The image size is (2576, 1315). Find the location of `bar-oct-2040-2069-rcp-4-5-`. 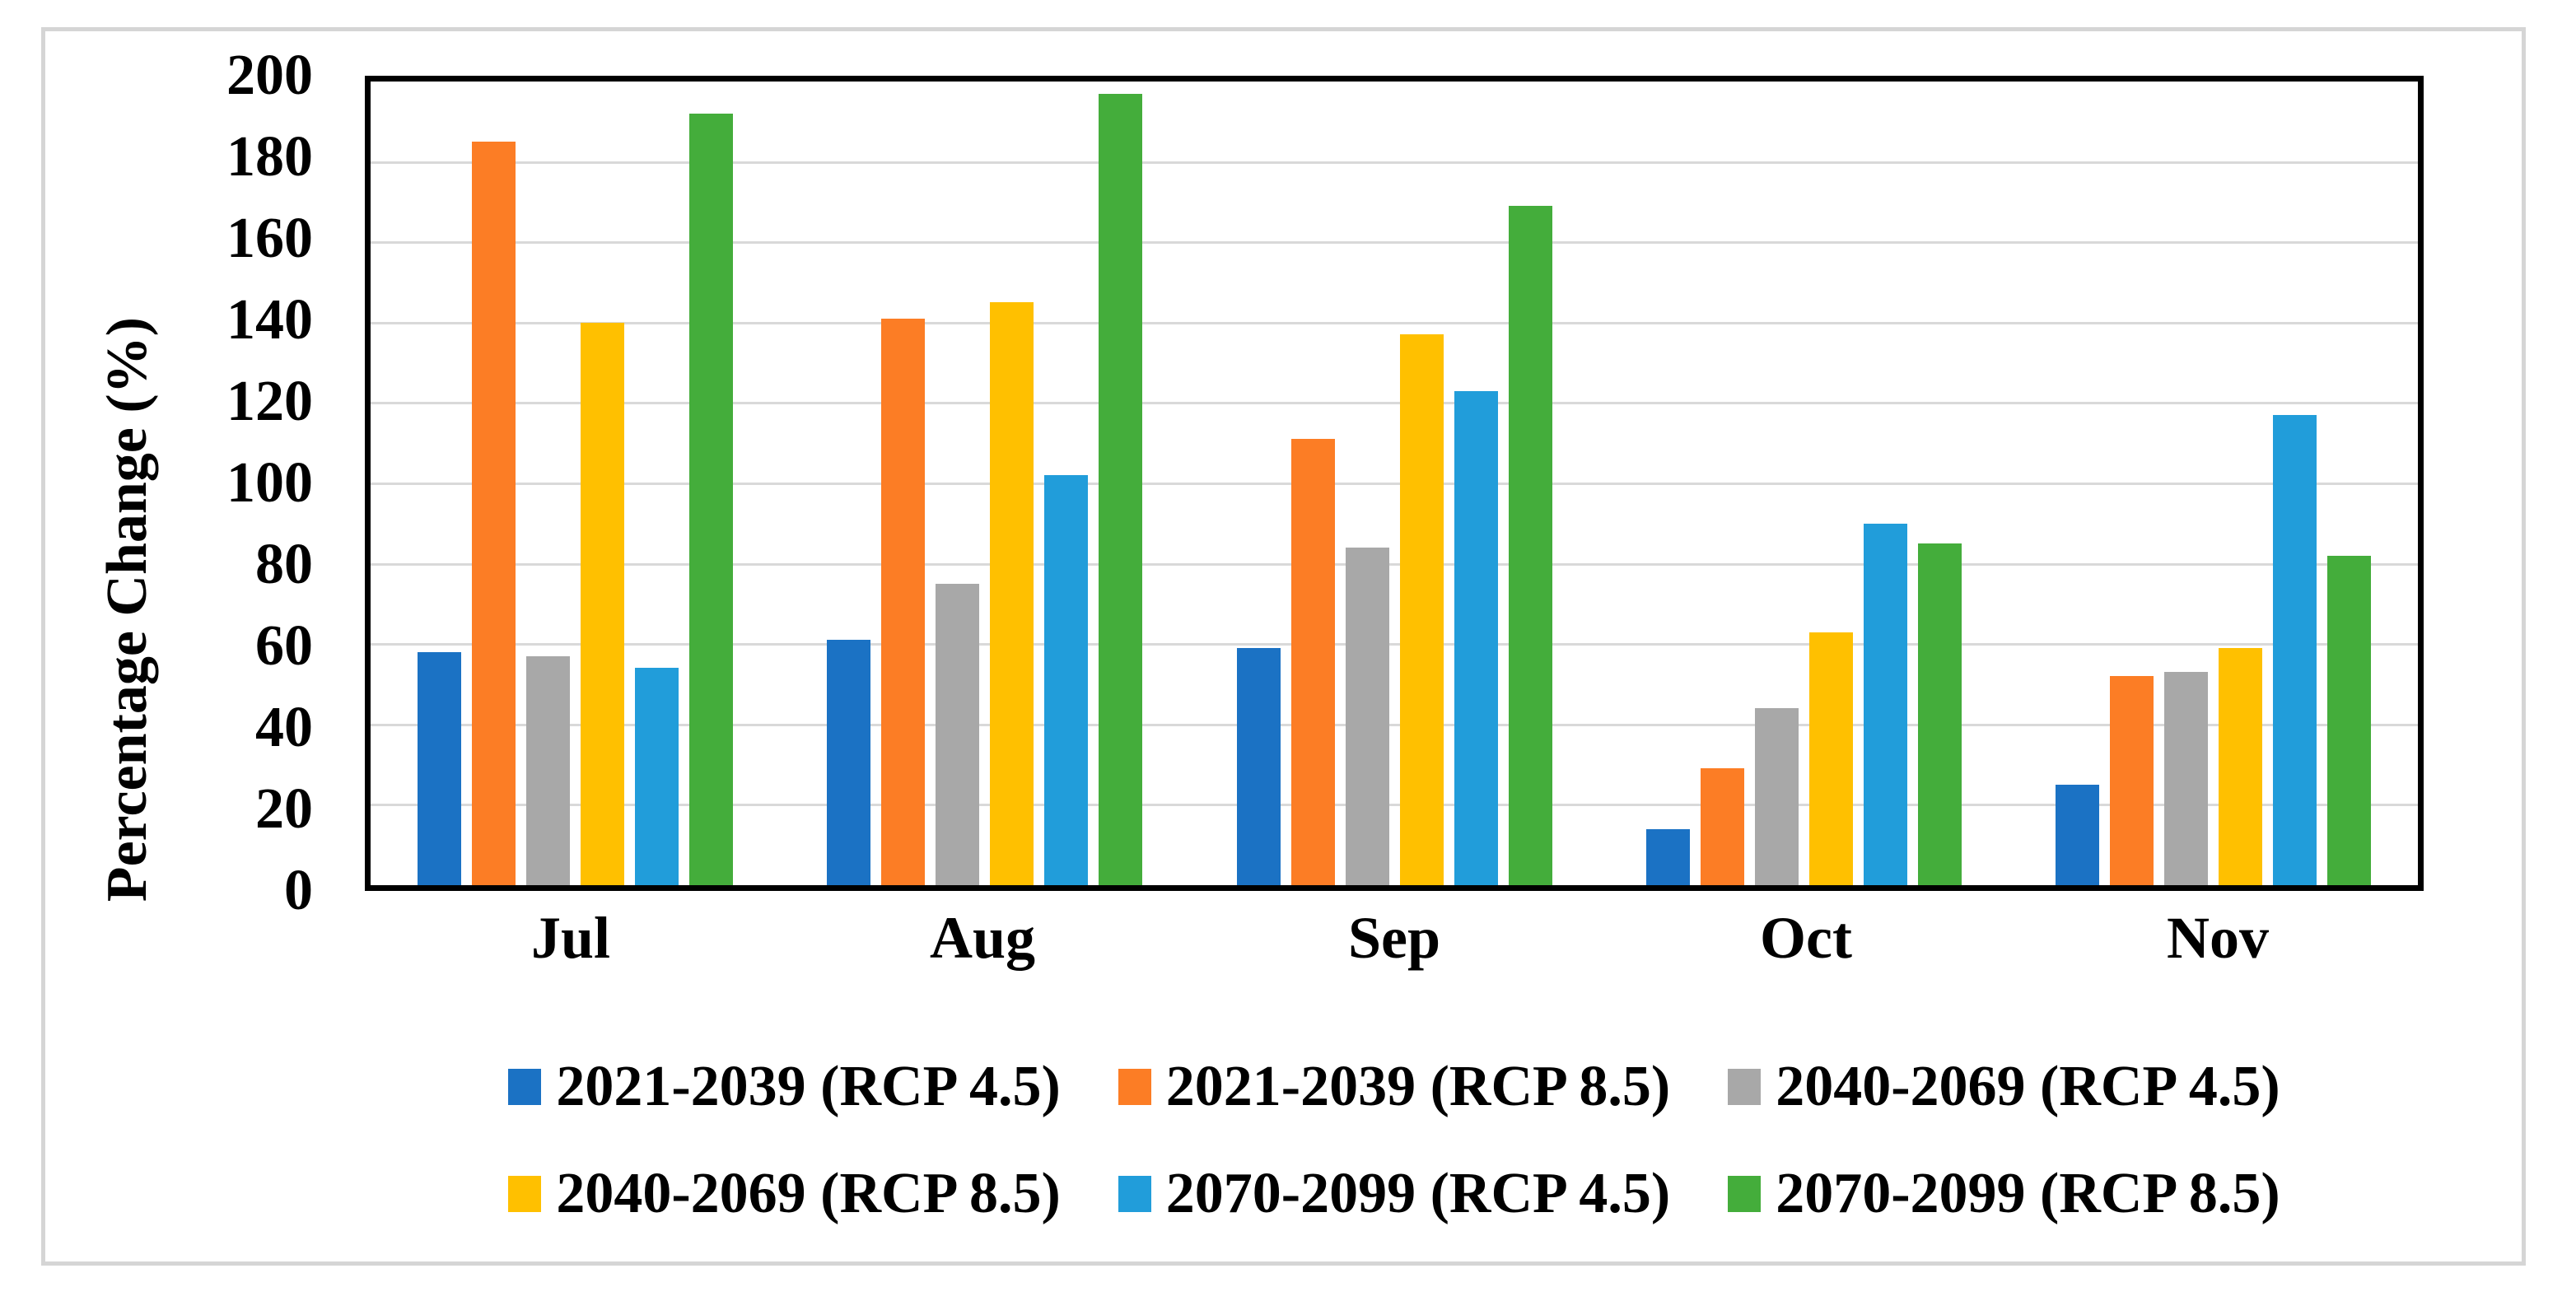

bar-oct-2040-2069-rcp-4-5- is located at coordinates (1776, 796).